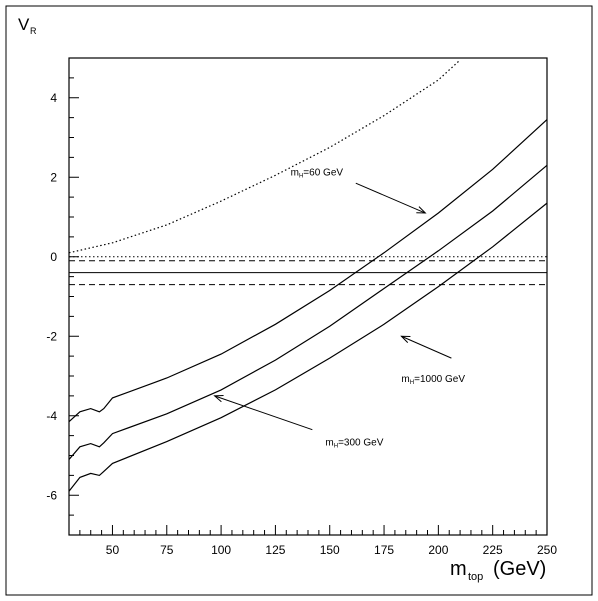  What do you see at coordinates (24, 24) in the screenshot?
I see `y-axis-label-main: V` at bounding box center [24, 24].